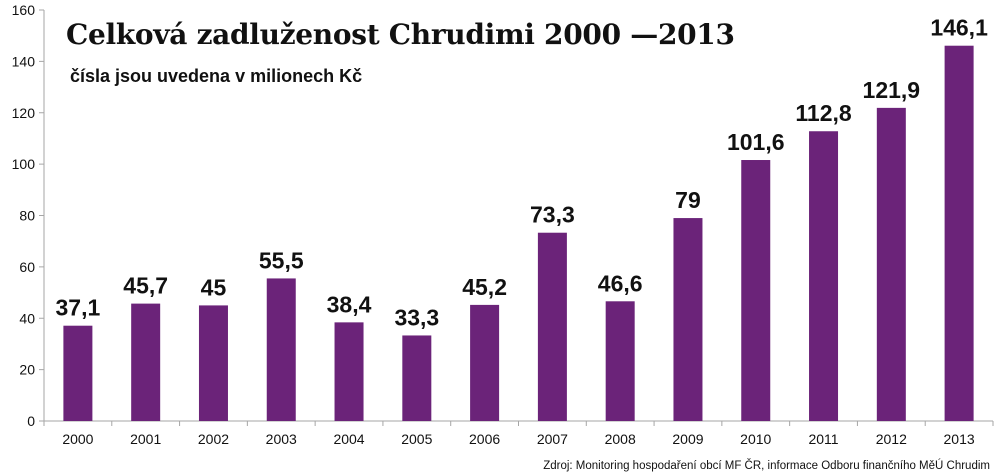 This screenshot has height=476, width=1000. I want to click on data-label: 112,8, so click(823, 113).